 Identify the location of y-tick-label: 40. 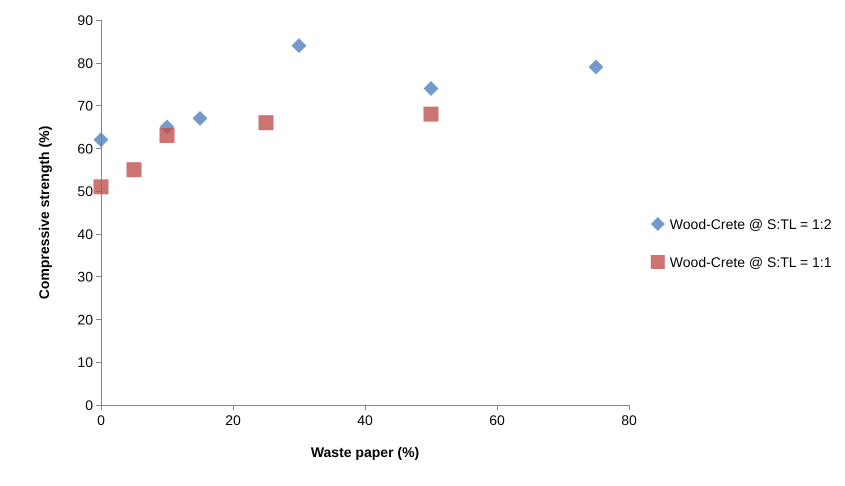
(85, 234).